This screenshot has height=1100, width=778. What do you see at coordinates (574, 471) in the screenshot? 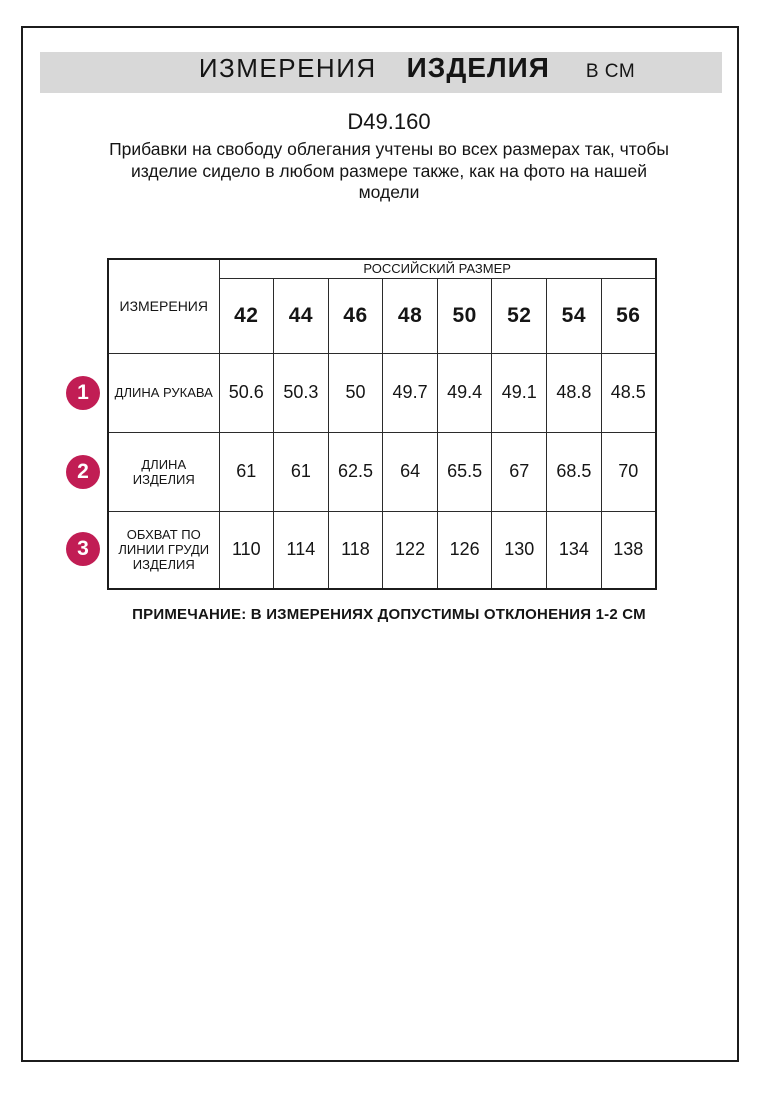
I see `measurement-value: 68.5` at bounding box center [574, 471].